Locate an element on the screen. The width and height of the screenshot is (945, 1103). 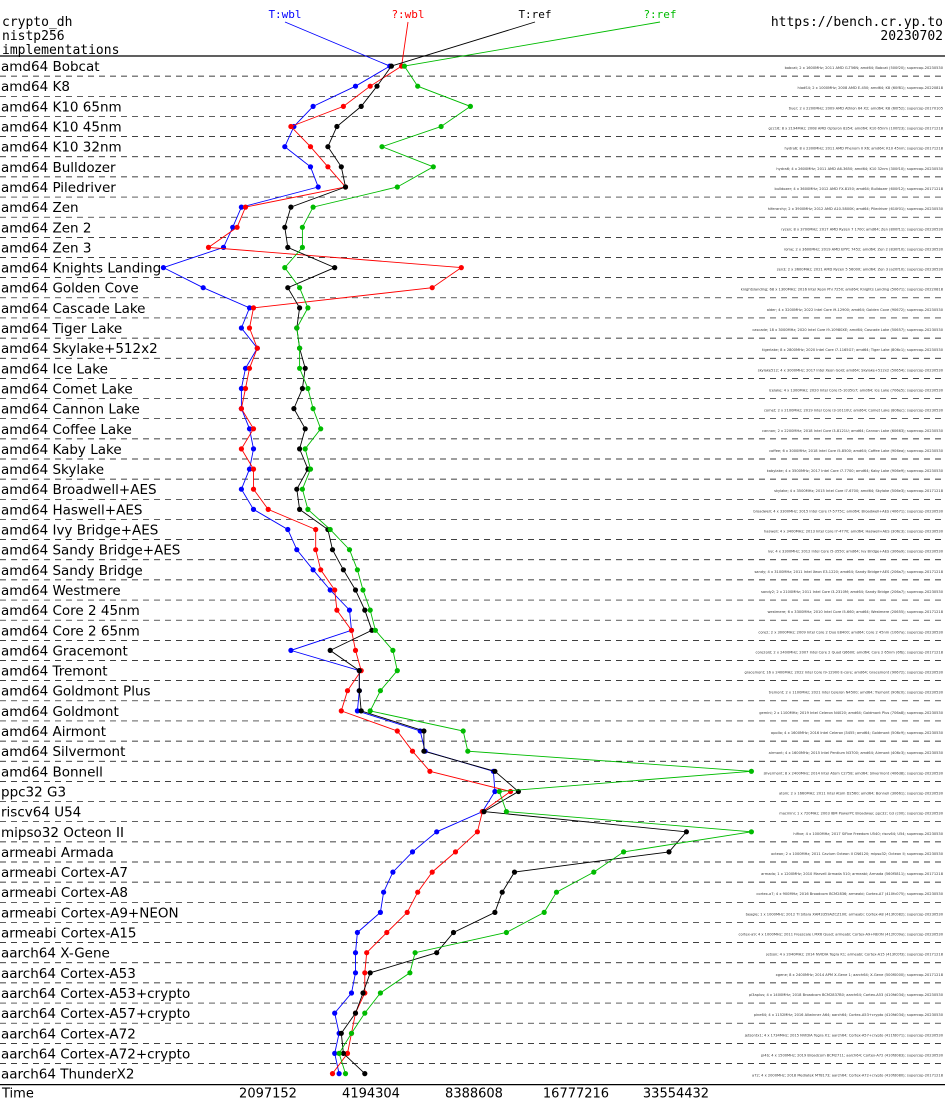
row-label: amd64 Knights Landing is located at coordinates (81, 269).